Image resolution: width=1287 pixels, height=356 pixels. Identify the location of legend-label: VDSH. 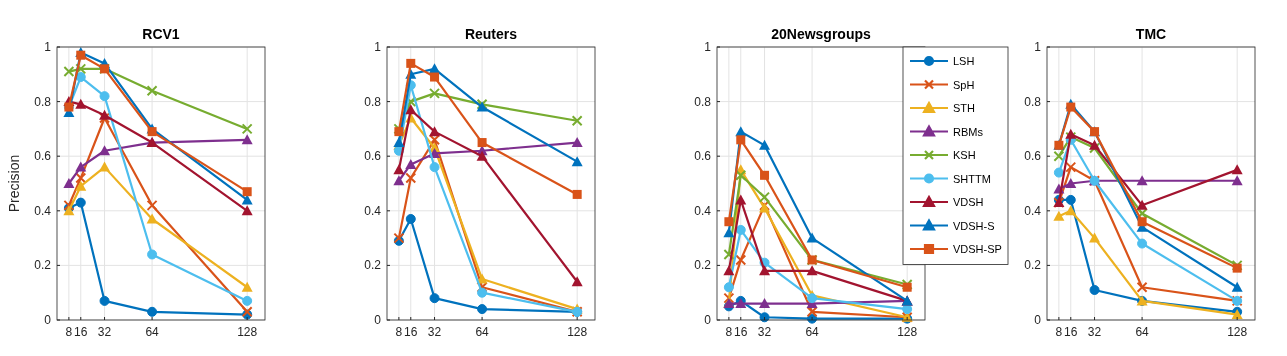
(968, 202).